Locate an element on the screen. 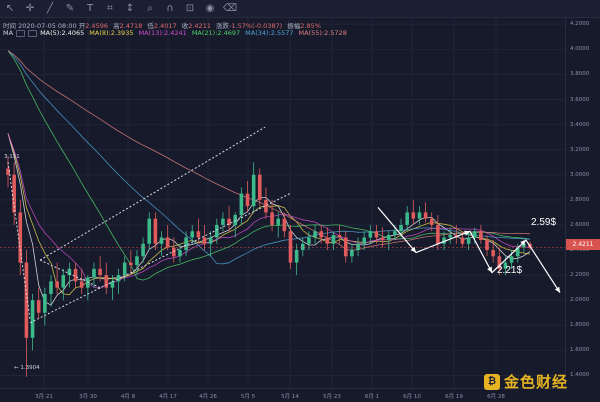  price-tick-label: 2.4000 is located at coordinates (580, 250).